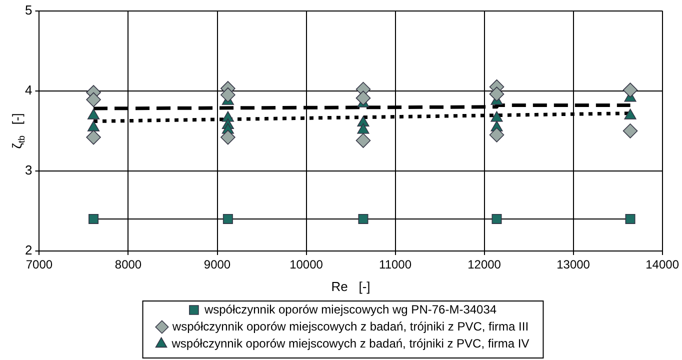  Describe the element at coordinates (350, 326) in the screenshot. I see `legend-label: współczynnik oporów miejscowych z badań, trójniki z PVC, firma III` at that location.